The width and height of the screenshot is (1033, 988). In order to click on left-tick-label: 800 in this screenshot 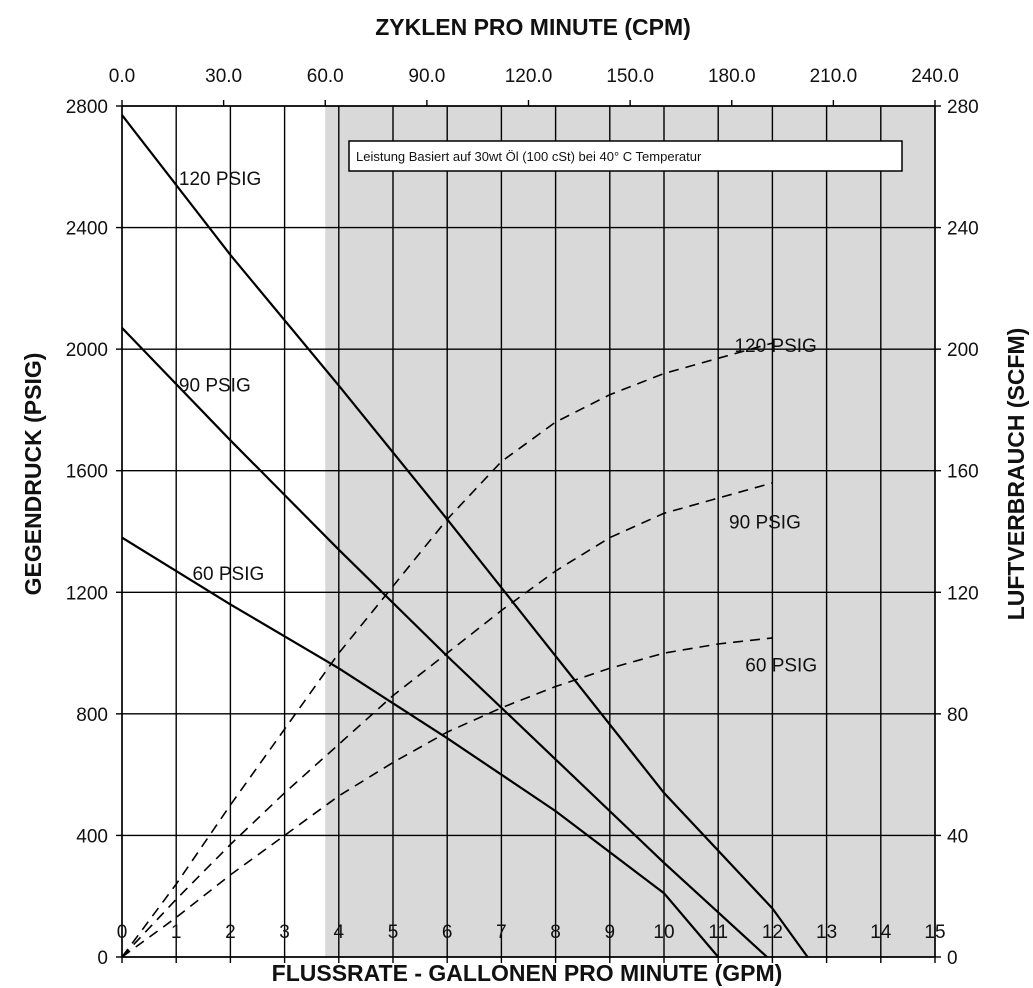, I will do `click(92, 715)`.